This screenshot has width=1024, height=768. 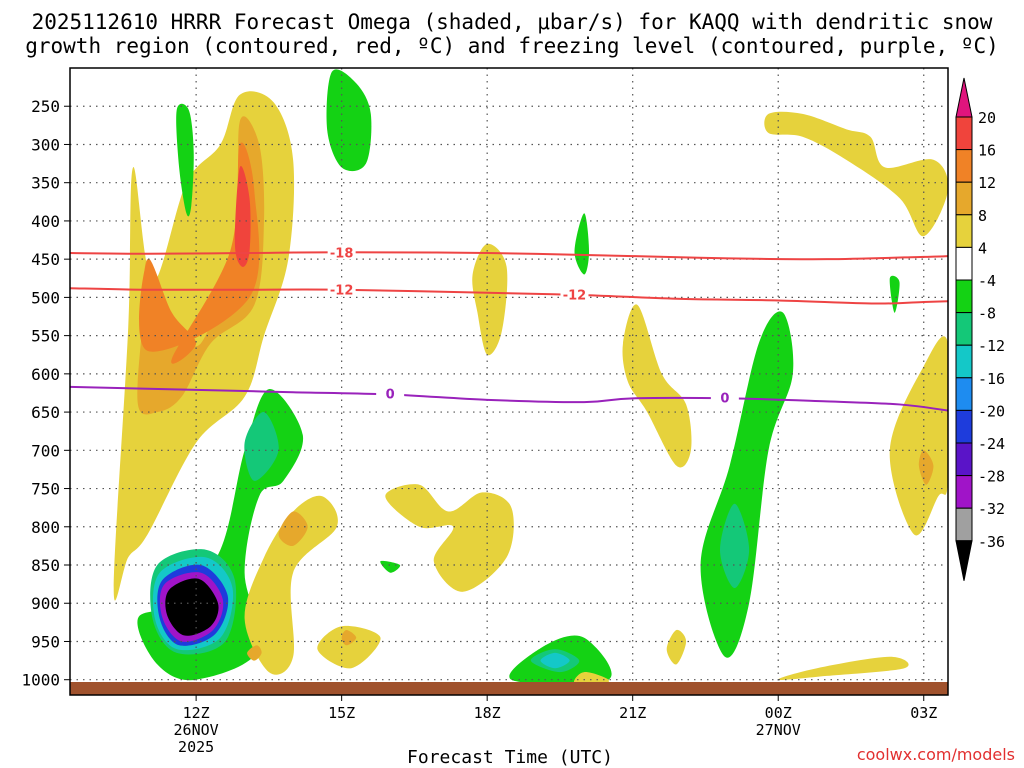 What do you see at coordinates (196, 713) in the screenshot?
I see `x-tick-label-12Z: 12Z` at bounding box center [196, 713].